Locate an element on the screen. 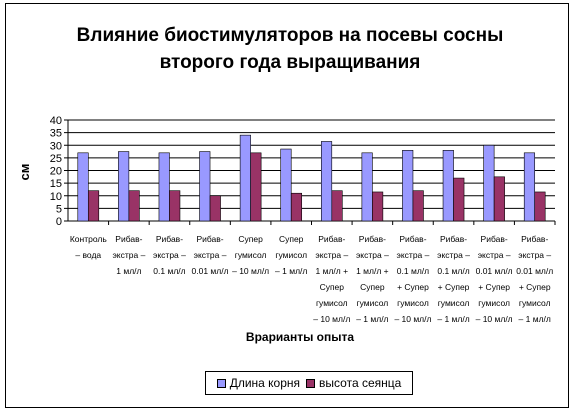 This screenshot has height=413, width=575. legend: Длина корня высота сеянца is located at coordinates (309, 383).